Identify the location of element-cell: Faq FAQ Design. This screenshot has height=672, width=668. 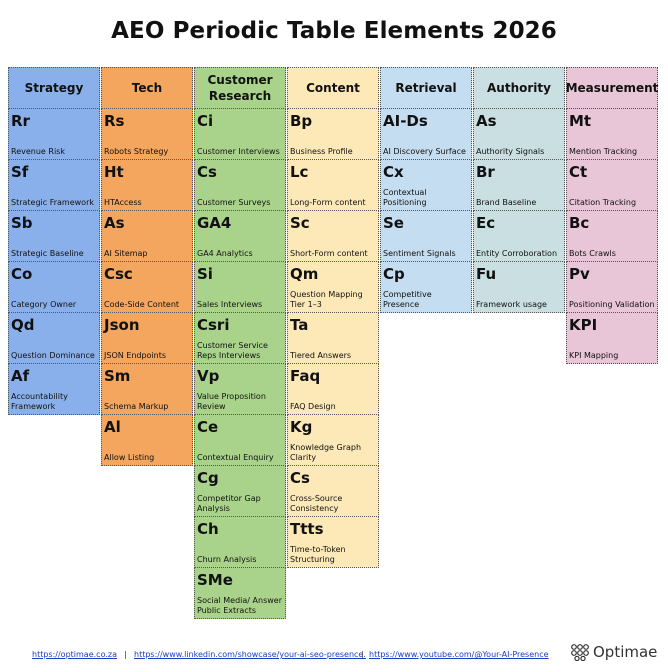
(333, 389).